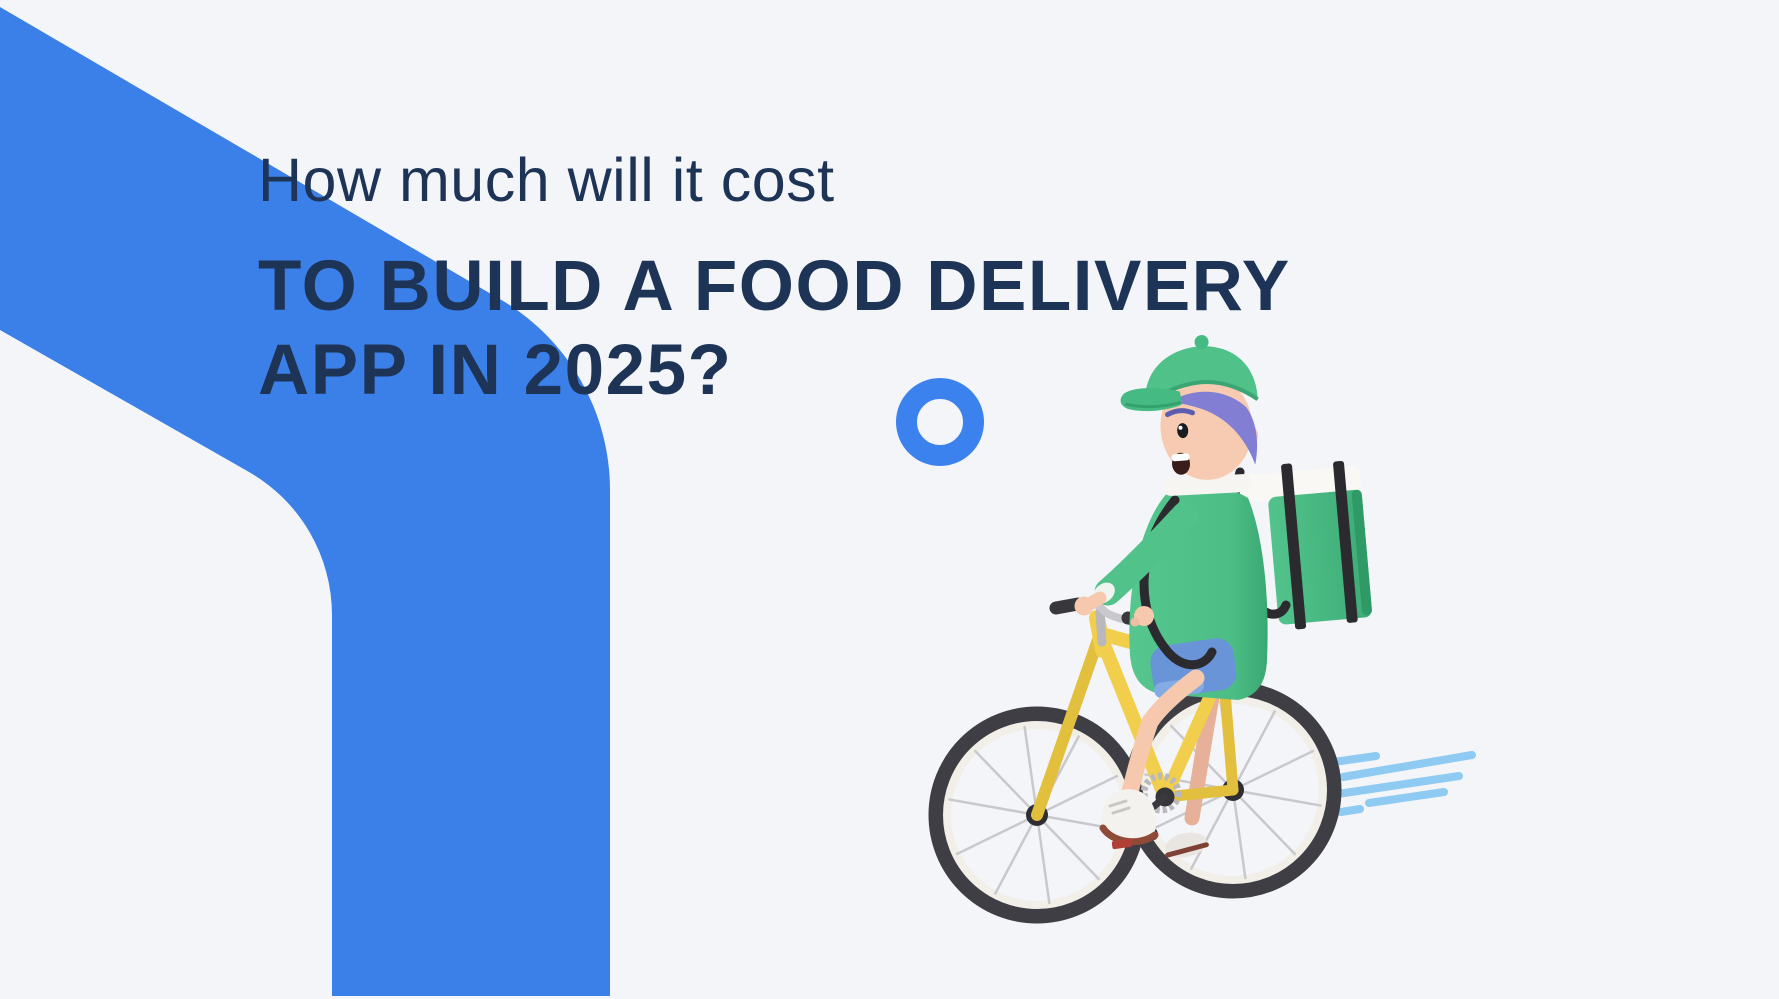 The width and height of the screenshot is (1779, 999). I want to click on handlebar-stem, so click(1101, 627).